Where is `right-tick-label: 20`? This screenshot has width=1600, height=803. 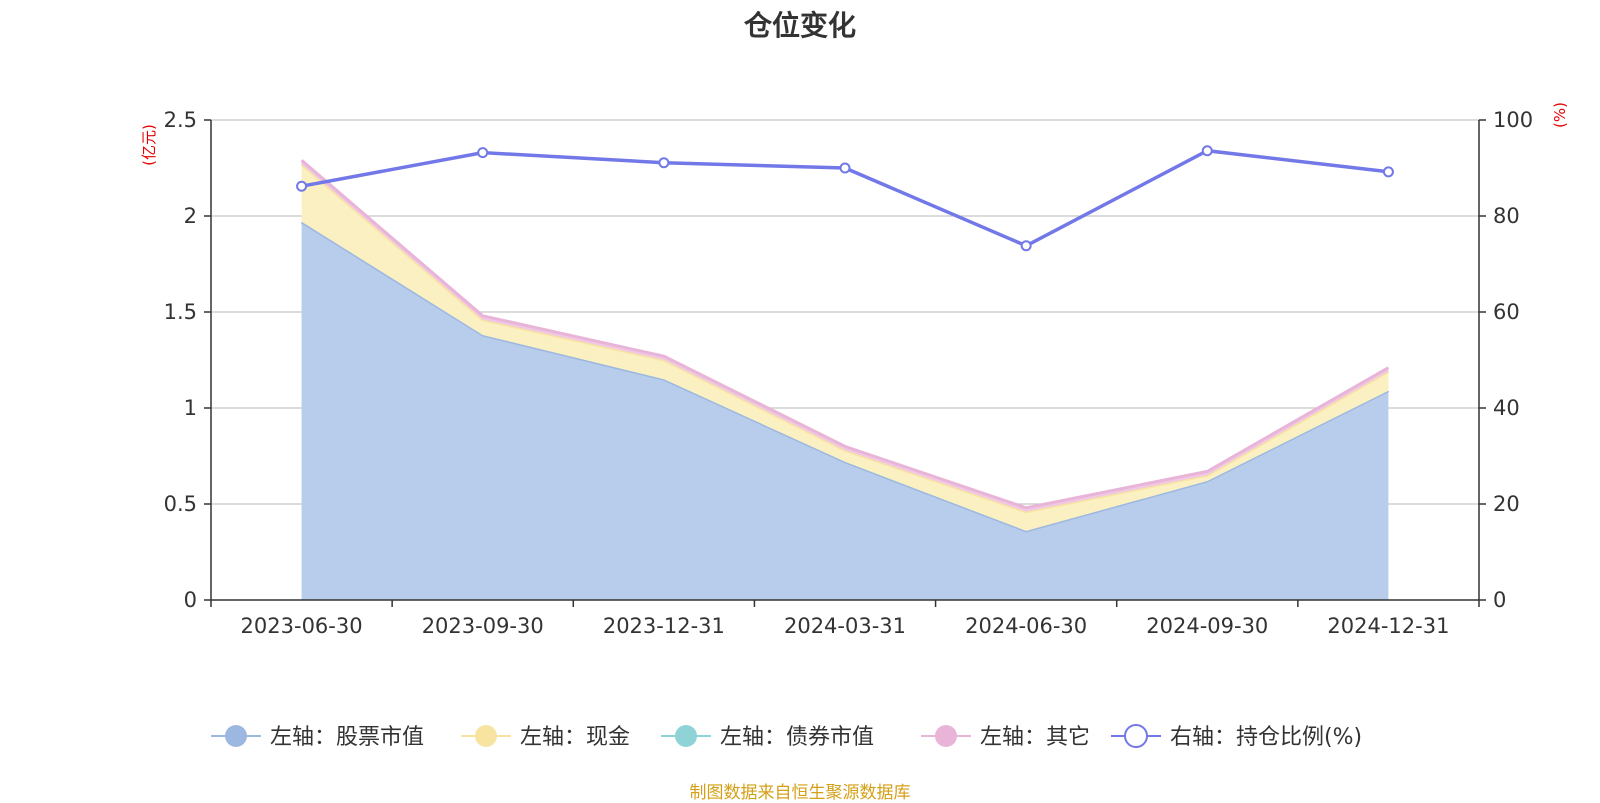
right-tick-label: 20 is located at coordinates (1506, 504).